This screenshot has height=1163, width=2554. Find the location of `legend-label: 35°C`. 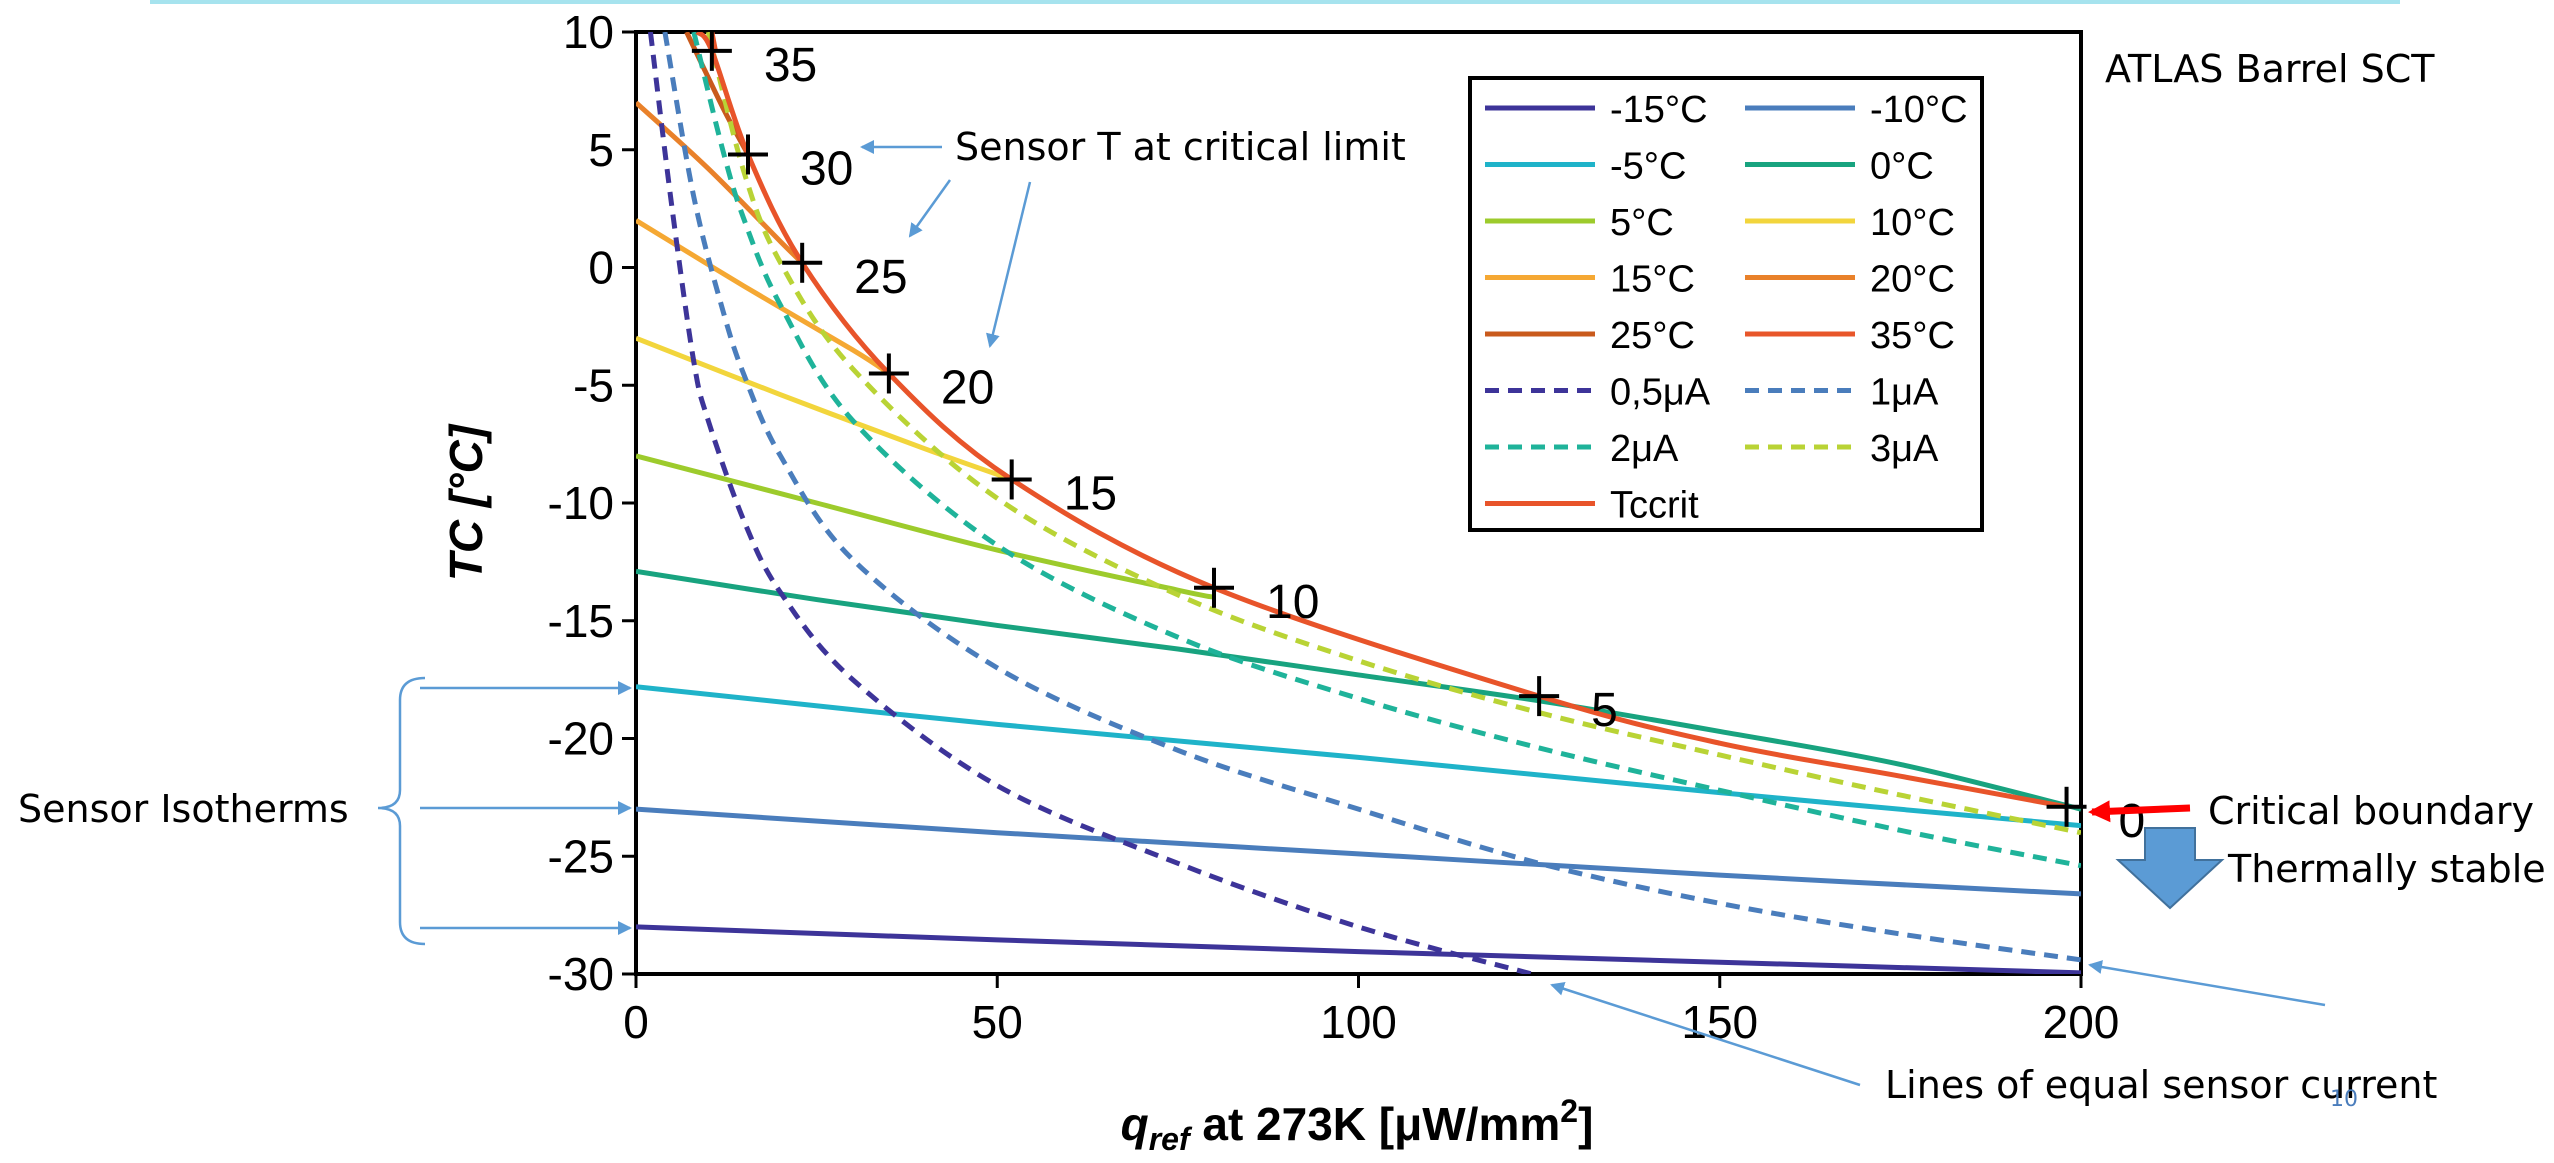

legend-label: 35°C is located at coordinates (1912, 336).